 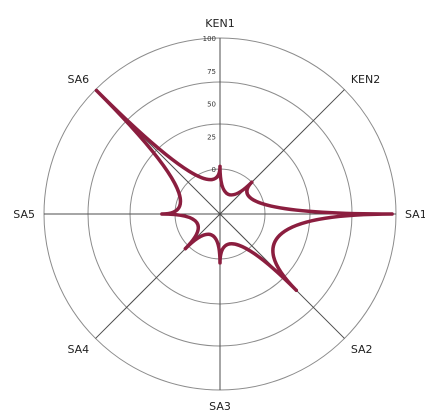 What do you see at coordinates (362, 349) in the screenshot?
I see `axis-label-sa2: SA2` at bounding box center [362, 349].